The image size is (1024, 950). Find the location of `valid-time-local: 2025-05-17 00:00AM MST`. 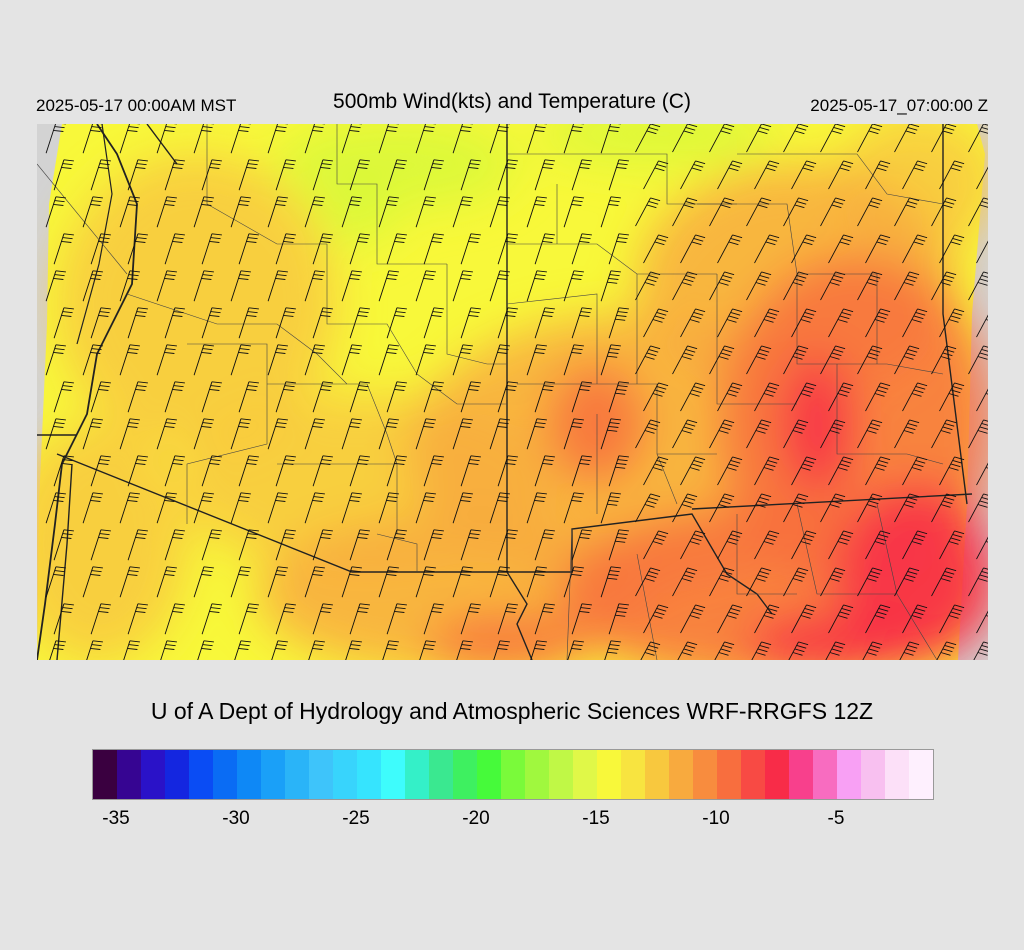

valid-time-local: 2025-05-17 00:00AM MST is located at coordinates (136, 105).